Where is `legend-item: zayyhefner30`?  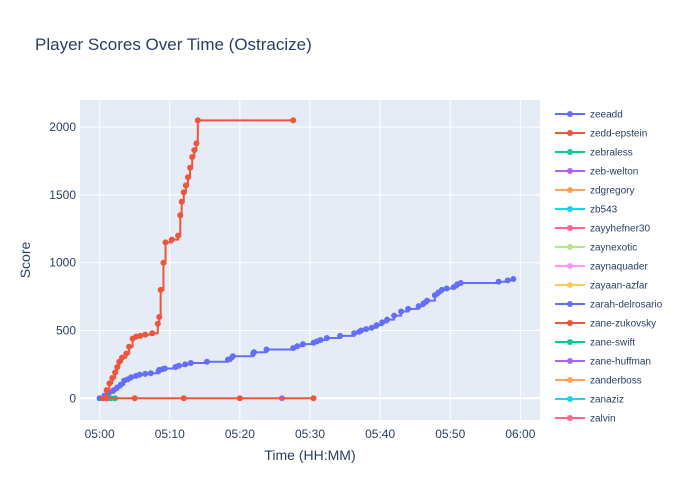 legend-item: zayyhefner30 is located at coordinates (602, 229).